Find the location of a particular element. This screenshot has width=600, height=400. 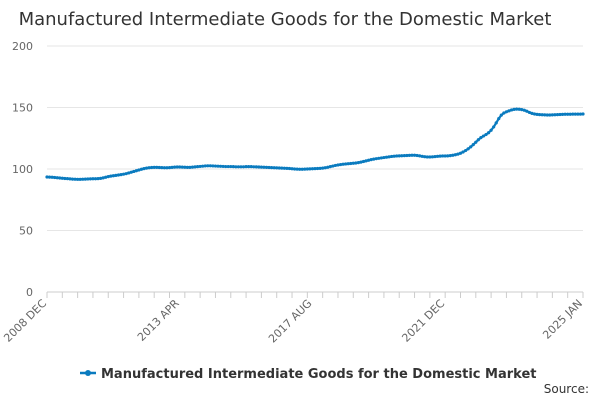

y-tick-label: 100 is located at coordinates (22, 169).